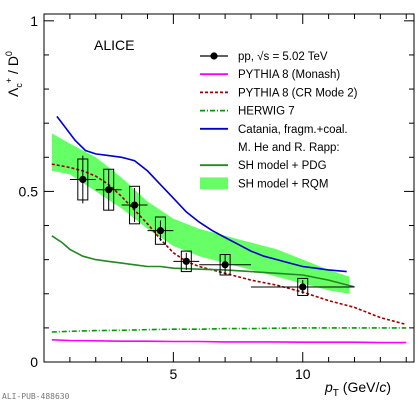 The image size is (420, 403). I want to click on x-tick-label: 10, so click(303, 374).